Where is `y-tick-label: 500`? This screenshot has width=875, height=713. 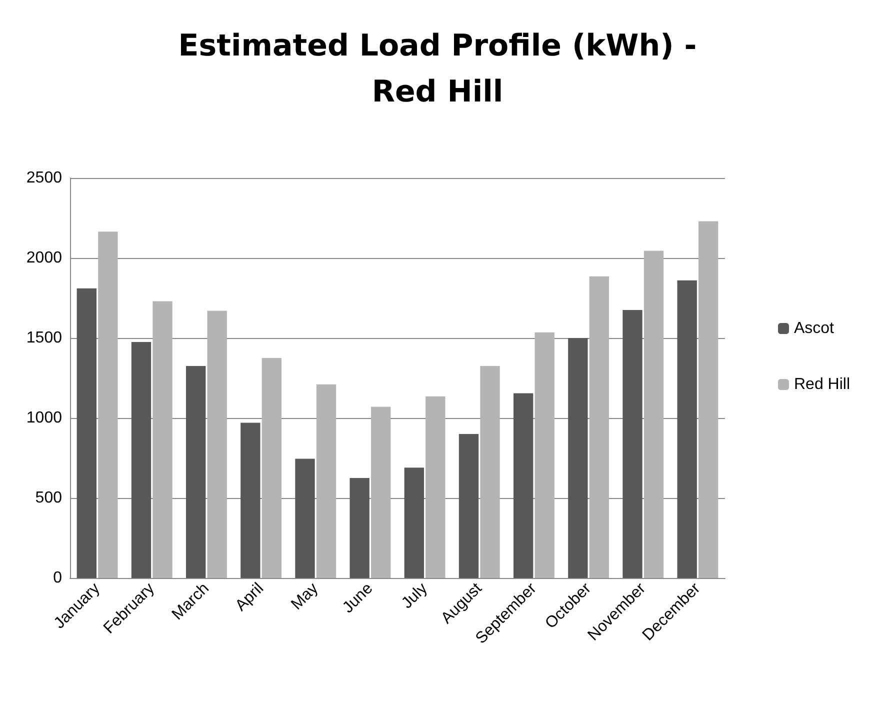
y-tick-label: 500 is located at coordinates (48, 498).